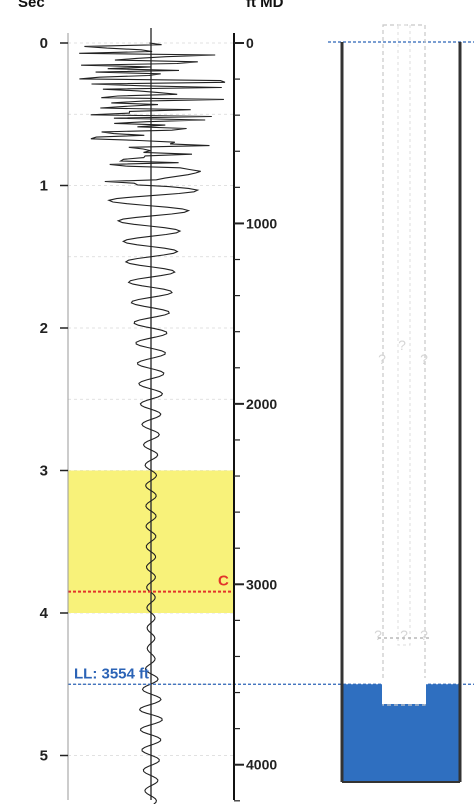 The width and height of the screenshot is (476, 804). Describe the element at coordinates (261, 765) in the screenshot. I see `depth-tick-label: 4000` at that location.